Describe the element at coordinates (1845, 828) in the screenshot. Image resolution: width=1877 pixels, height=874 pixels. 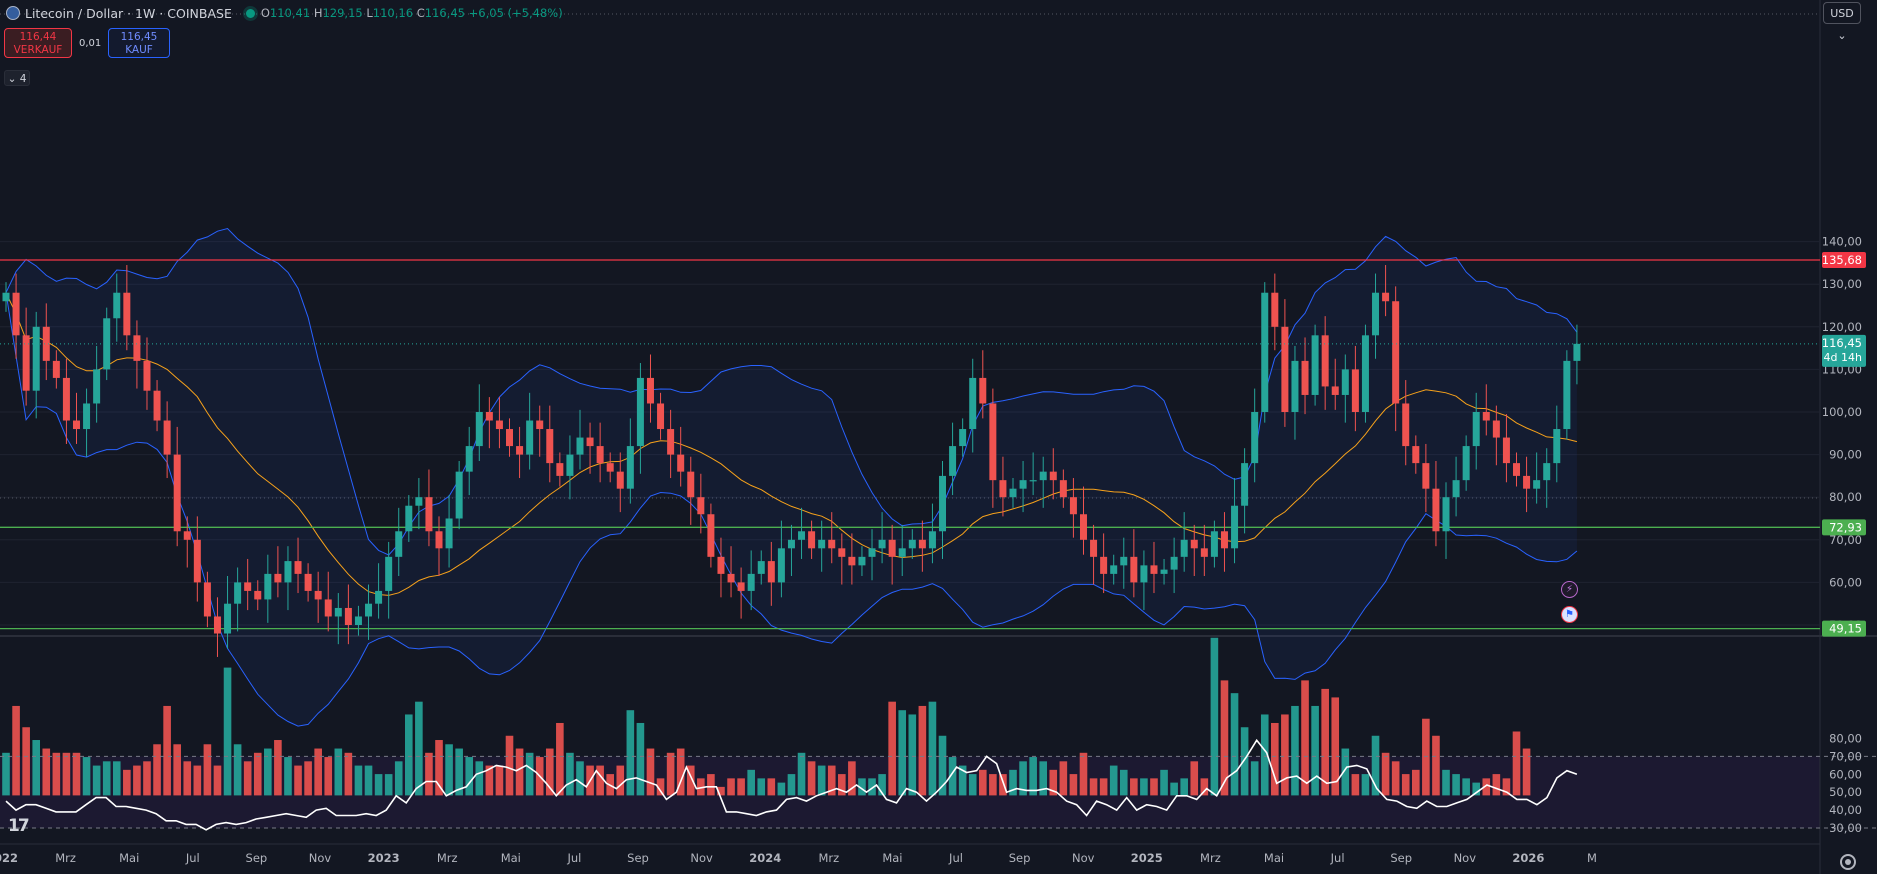
I see `rsi-tick-label: 30,00` at that location.